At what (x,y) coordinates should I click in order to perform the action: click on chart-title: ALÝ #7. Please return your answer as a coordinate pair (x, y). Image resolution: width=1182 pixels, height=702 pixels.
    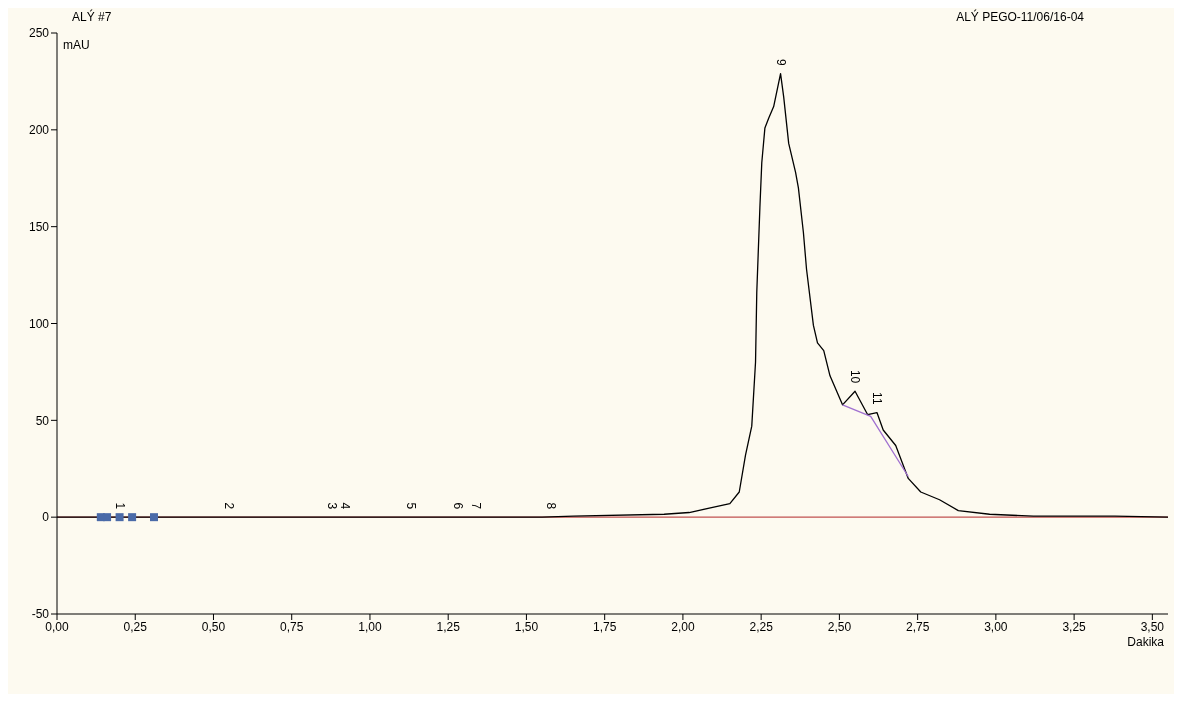
    Looking at the image, I should click on (92, 17).